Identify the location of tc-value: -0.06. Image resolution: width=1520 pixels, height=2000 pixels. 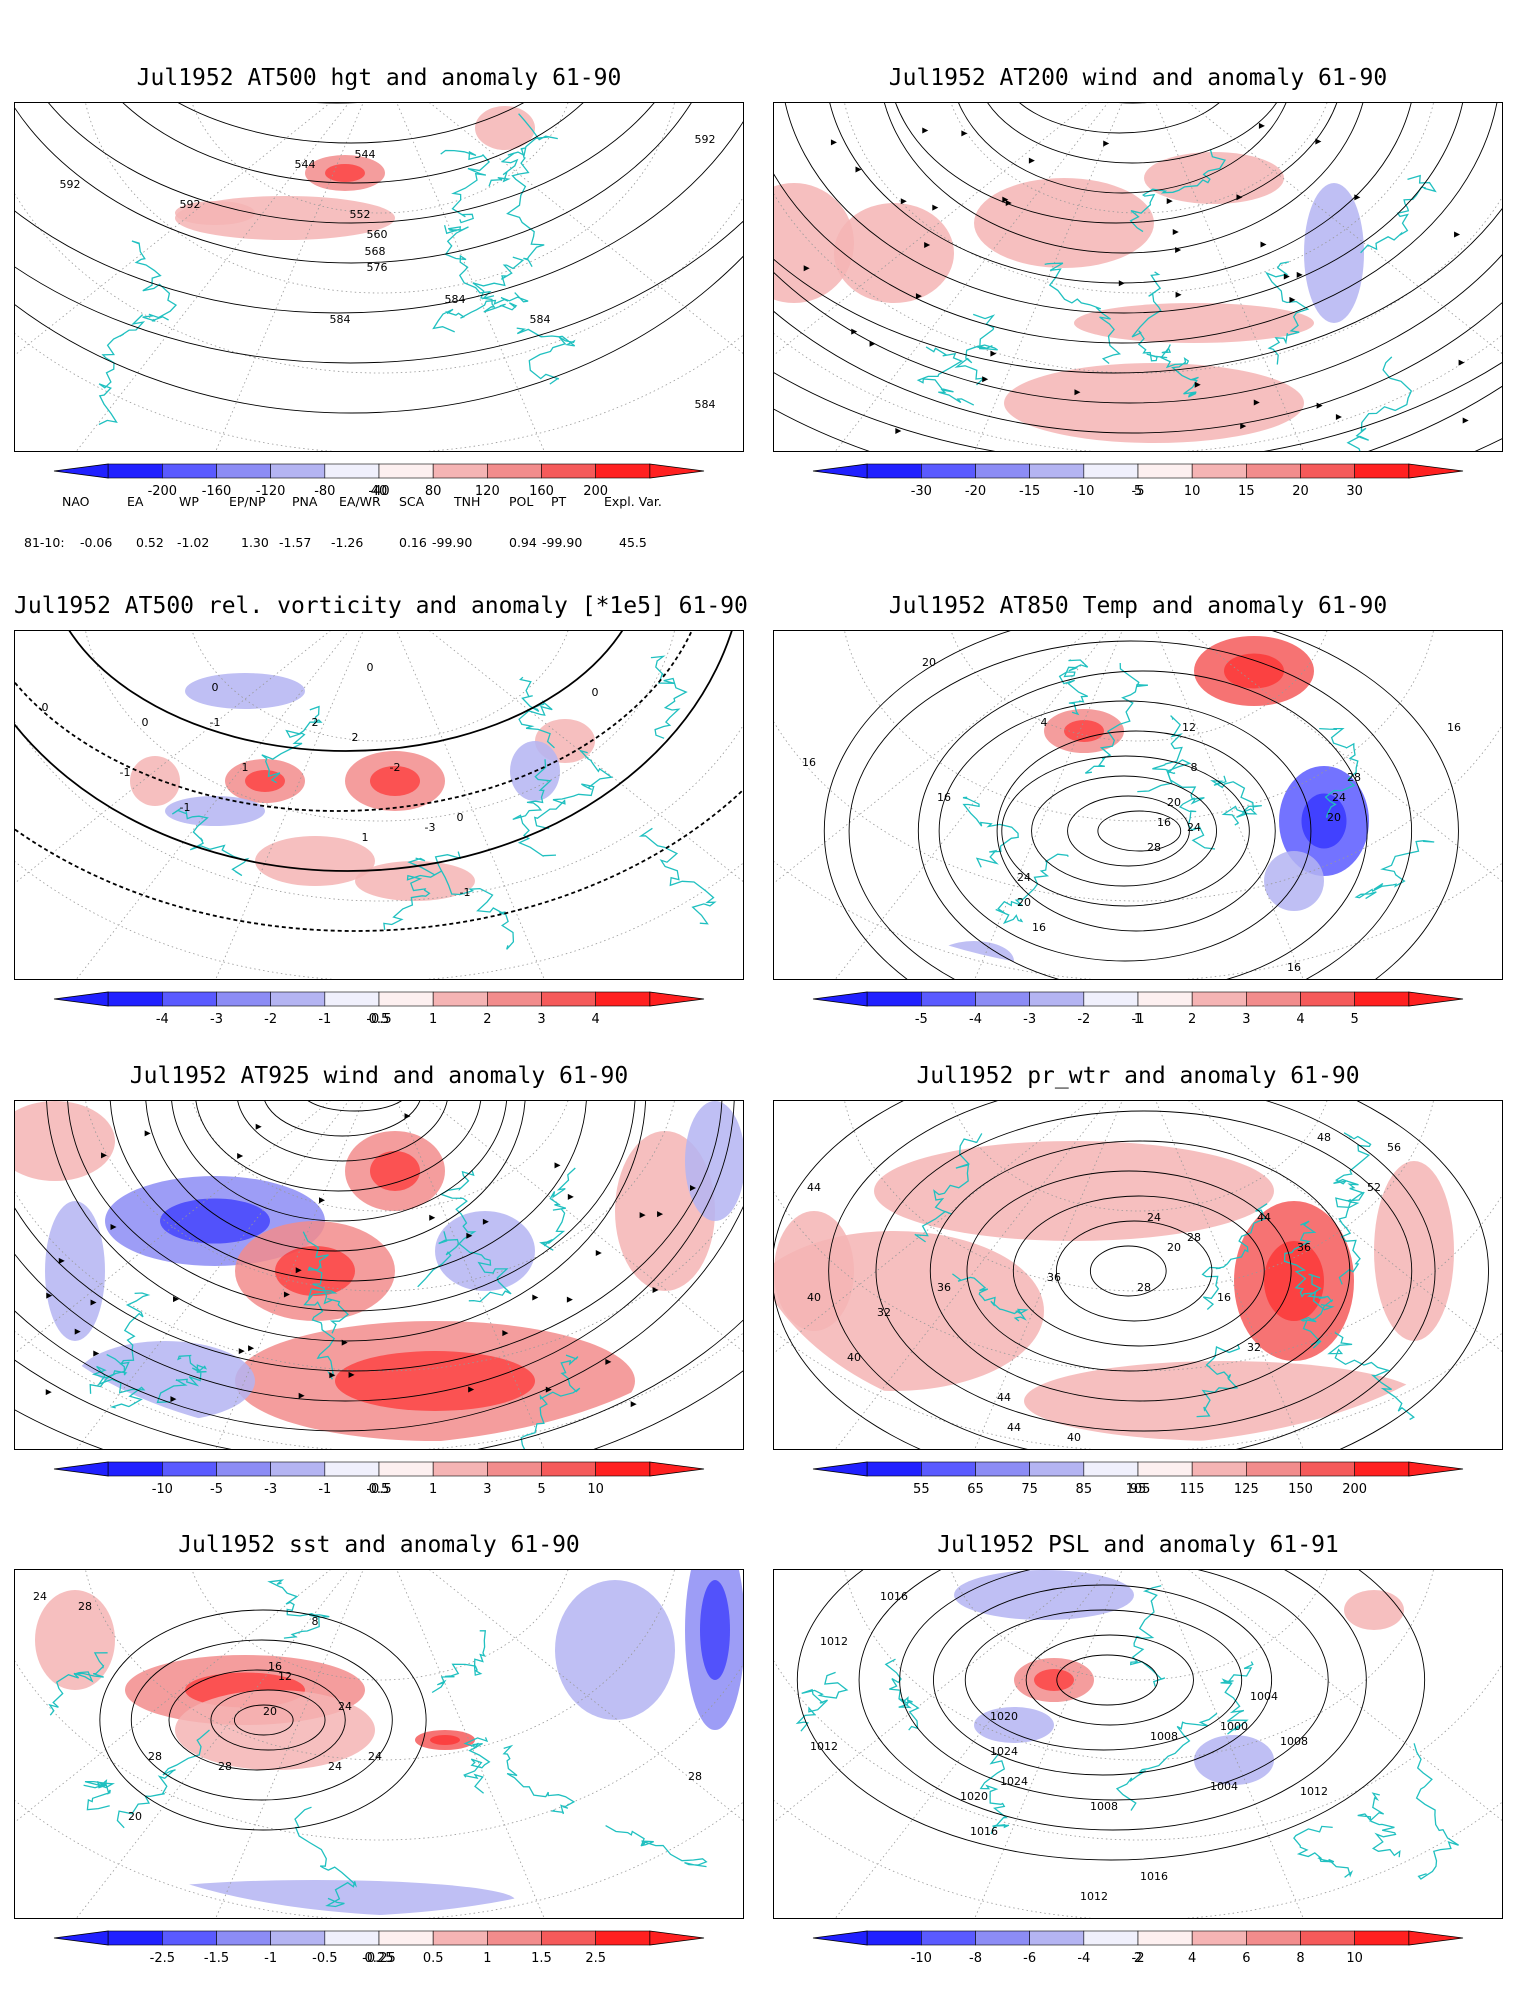
(96, 542).